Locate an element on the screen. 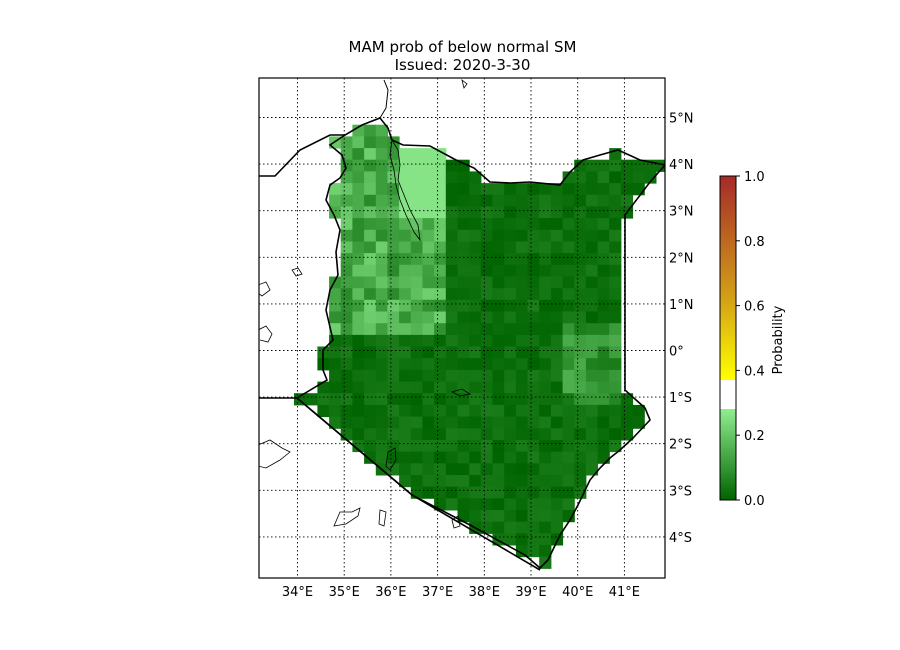 The image size is (900, 650). lake-turkana-outline is located at coordinates (405, 190).